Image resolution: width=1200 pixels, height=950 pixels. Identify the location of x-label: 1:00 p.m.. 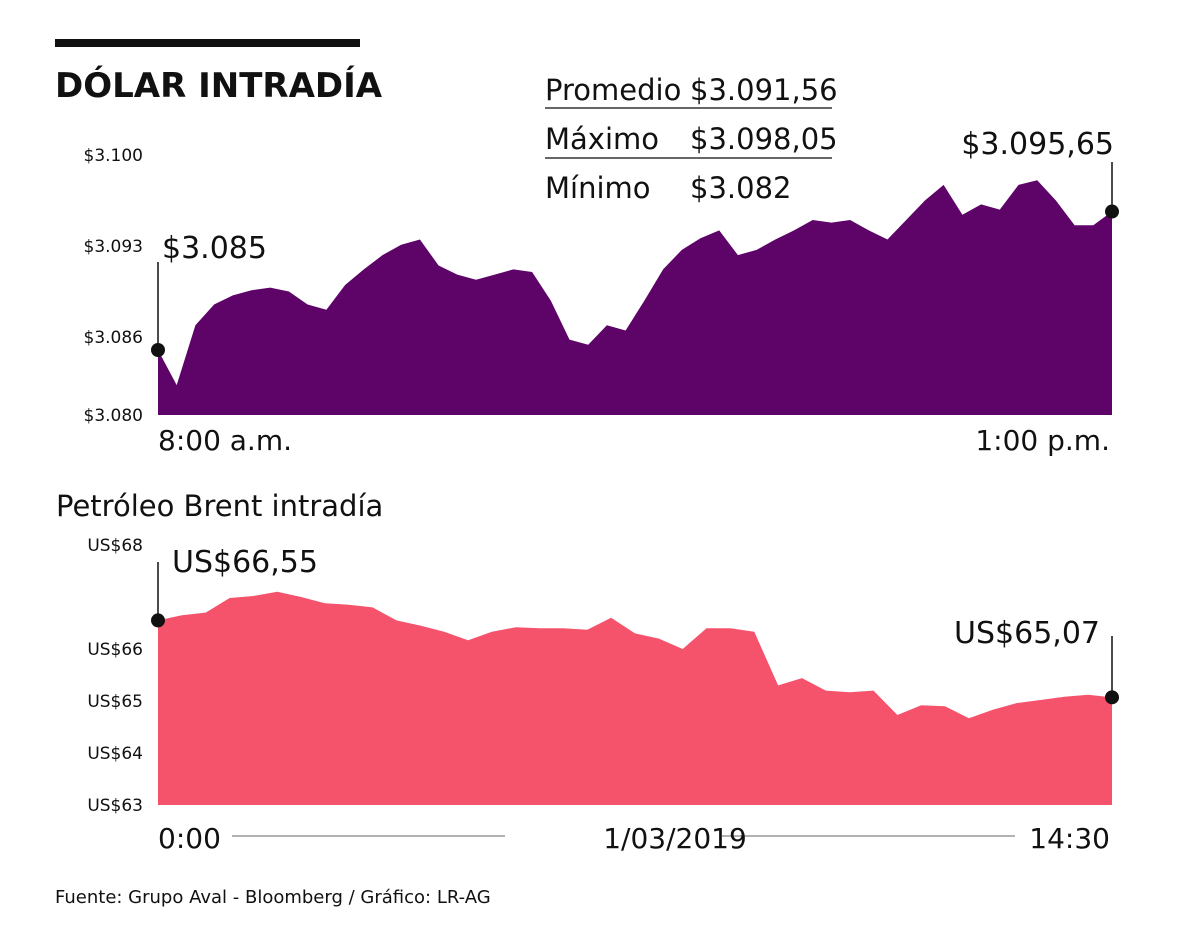
(1042, 440).